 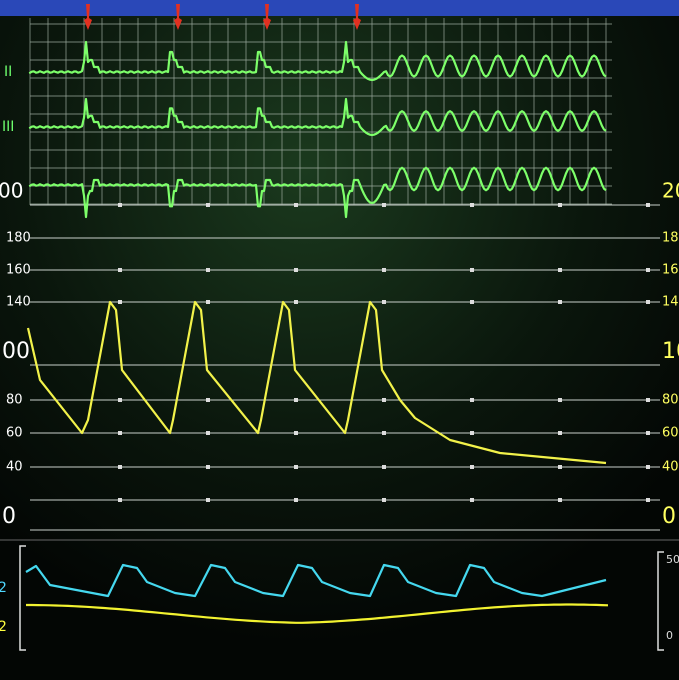 What do you see at coordinates (11, 191) in the screenshot?
I see `scale-label: 00` at bounding box center [11, 191].